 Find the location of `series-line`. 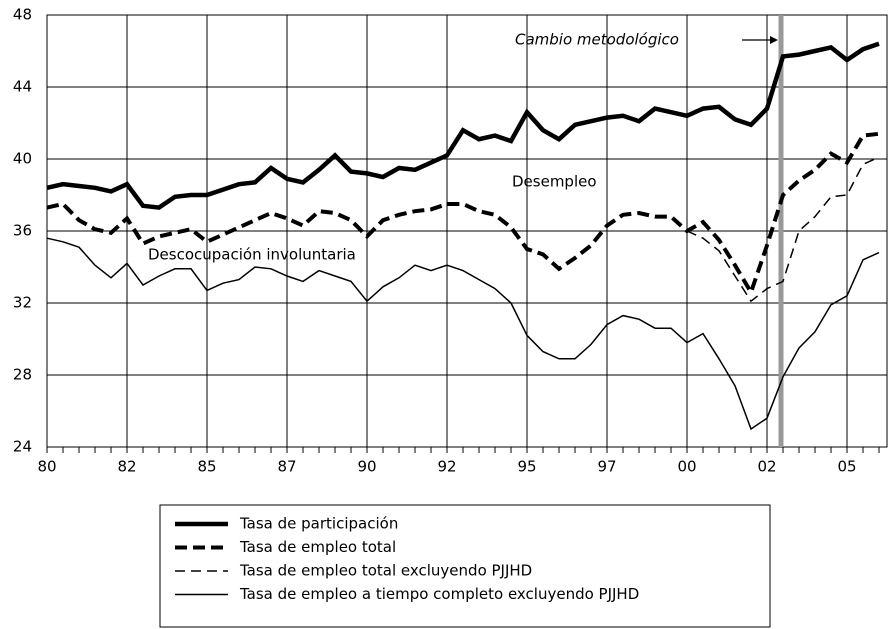

series-line is located at coordinates (783, 229).